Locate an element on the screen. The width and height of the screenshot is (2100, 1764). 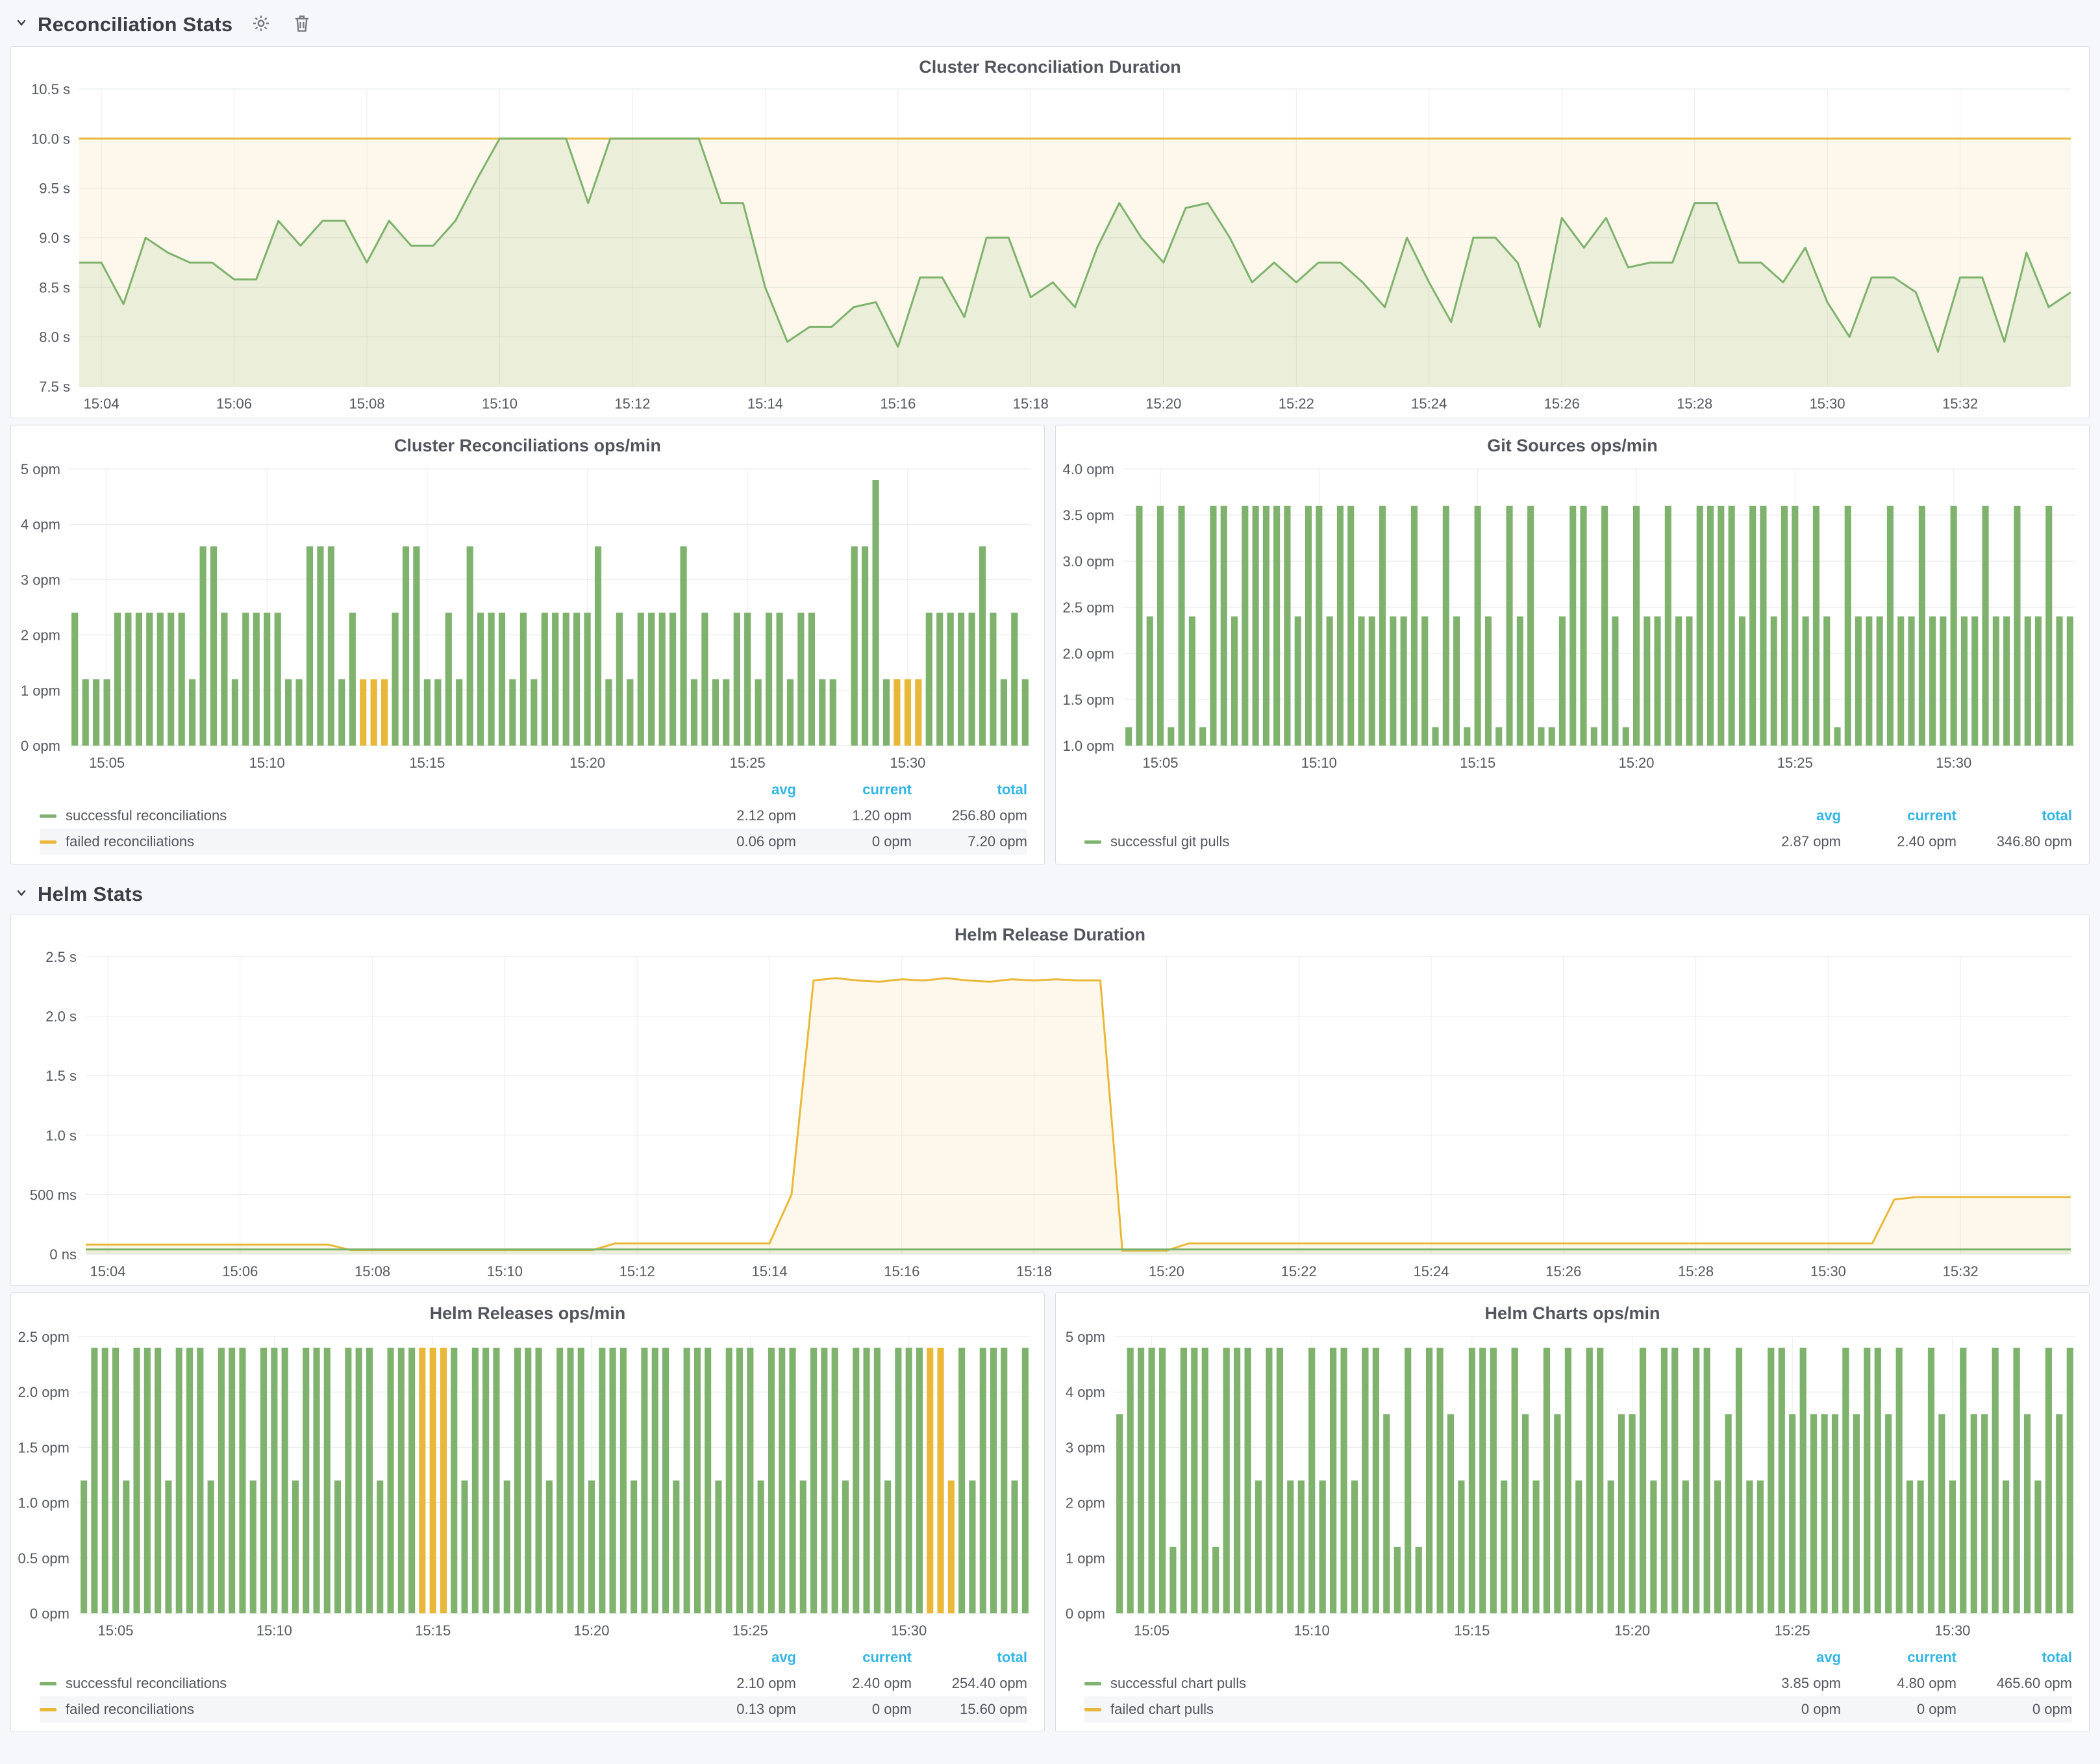
series-label: failed chart pulls is located at coordinates (1162, 1709).